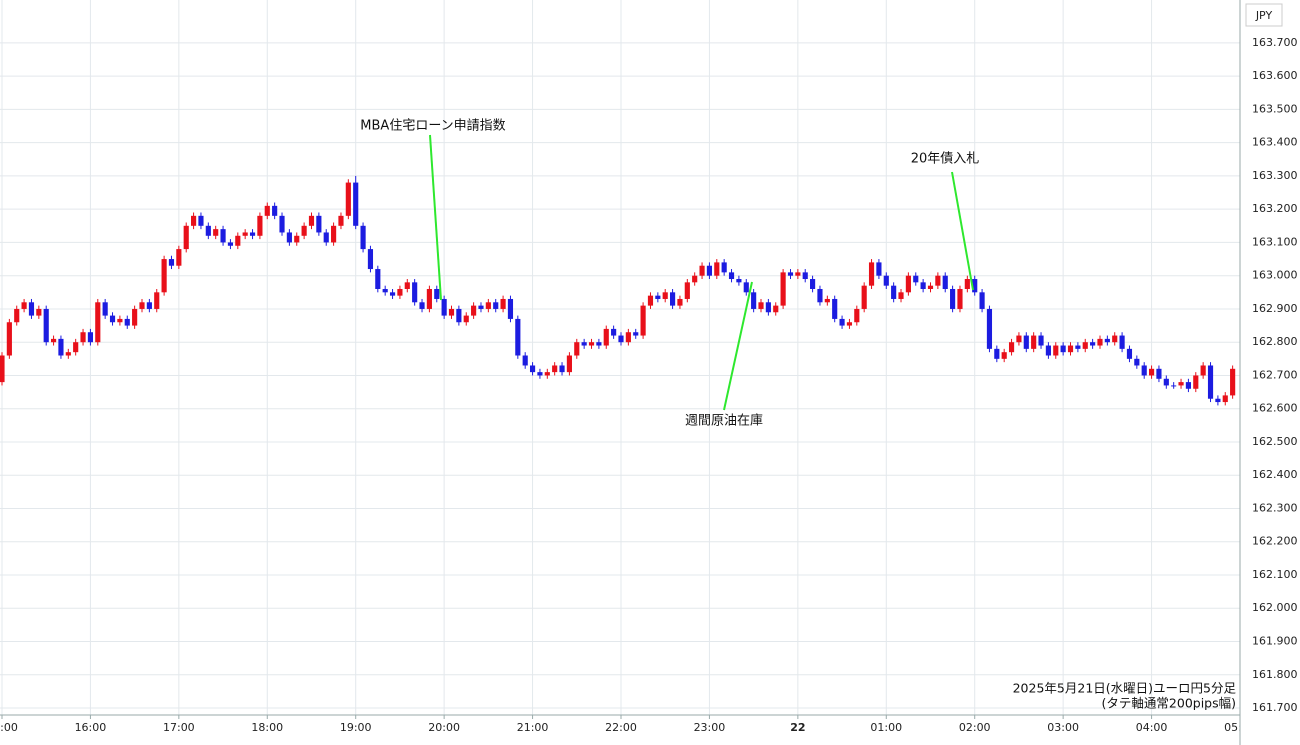 The height and width of the screenshot is (745, 1300). I want to click on y-tick-label: 162.800, so click(1275, 341).